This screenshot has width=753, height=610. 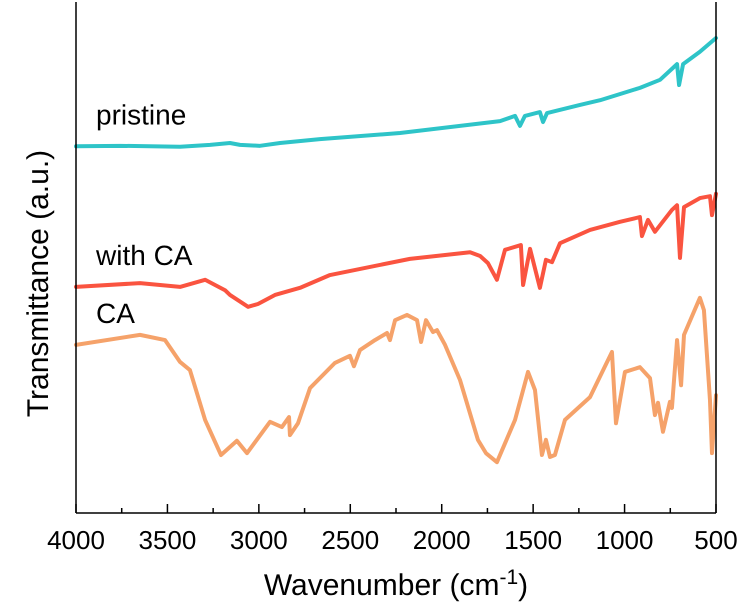 I want to click on series-label: pristine, so click(x=141, y=114).